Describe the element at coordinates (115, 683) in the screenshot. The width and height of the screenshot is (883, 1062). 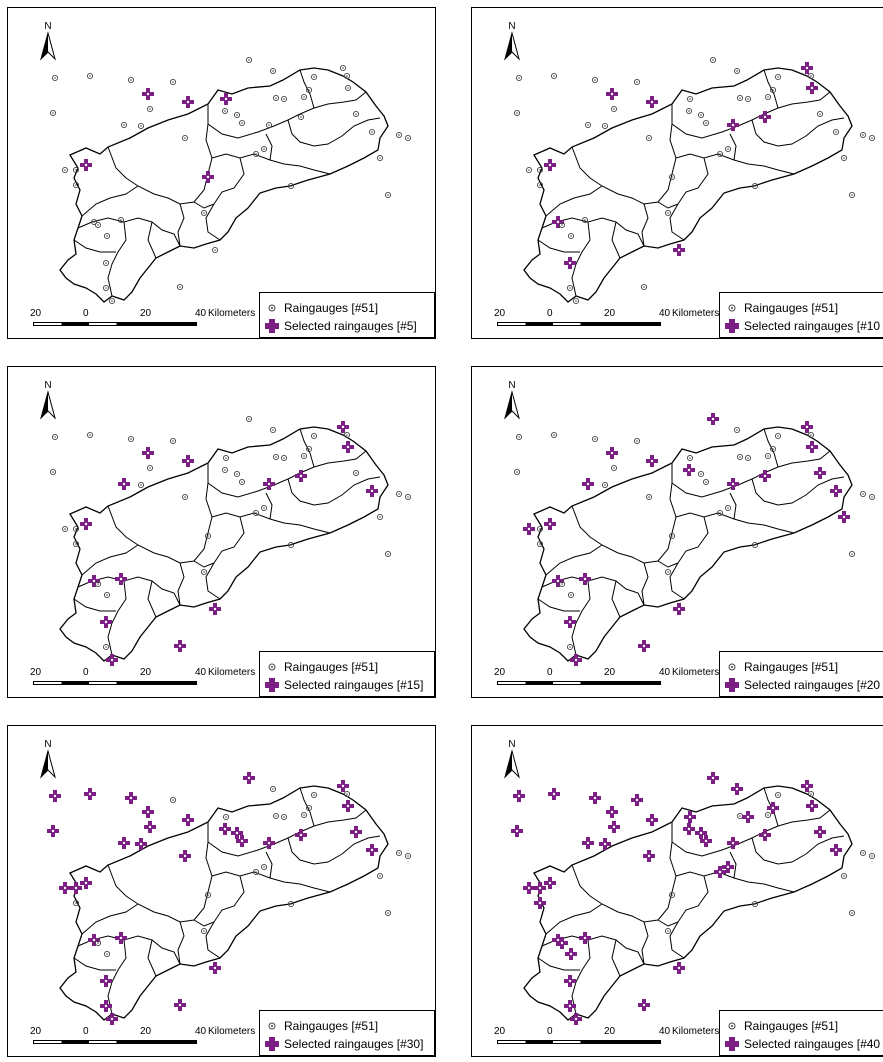
I see `scale-bar-graphic` at that location.